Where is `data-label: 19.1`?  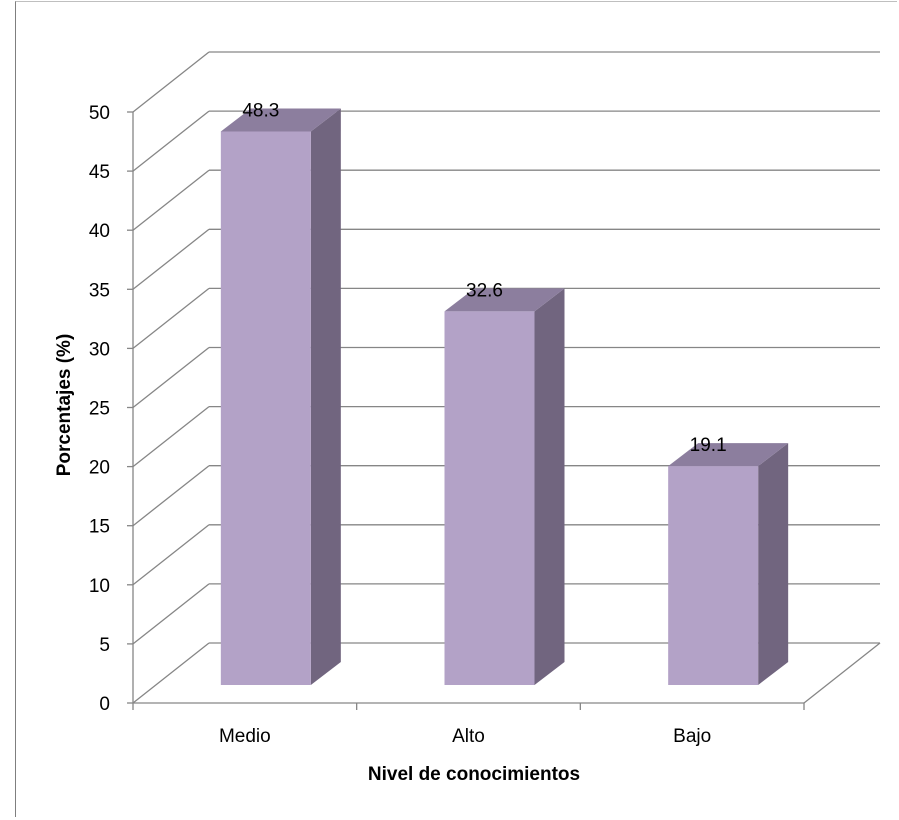 data-label: 19.1 is located at coordinates (708, 445).